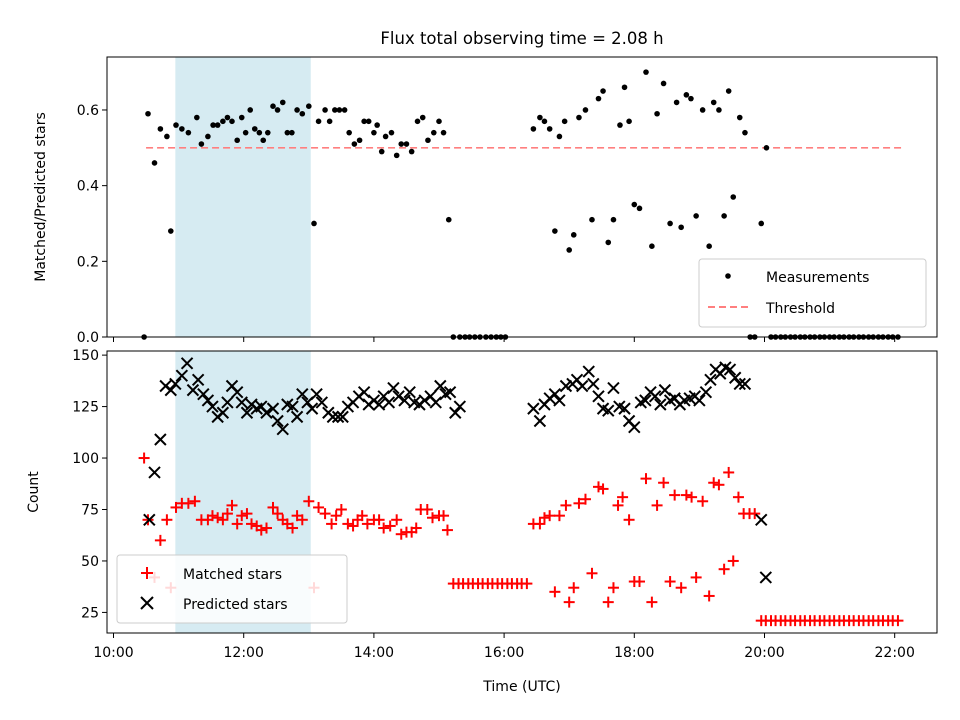  I want to click on bottom-y-tick-label: 25, so click(90, 613).